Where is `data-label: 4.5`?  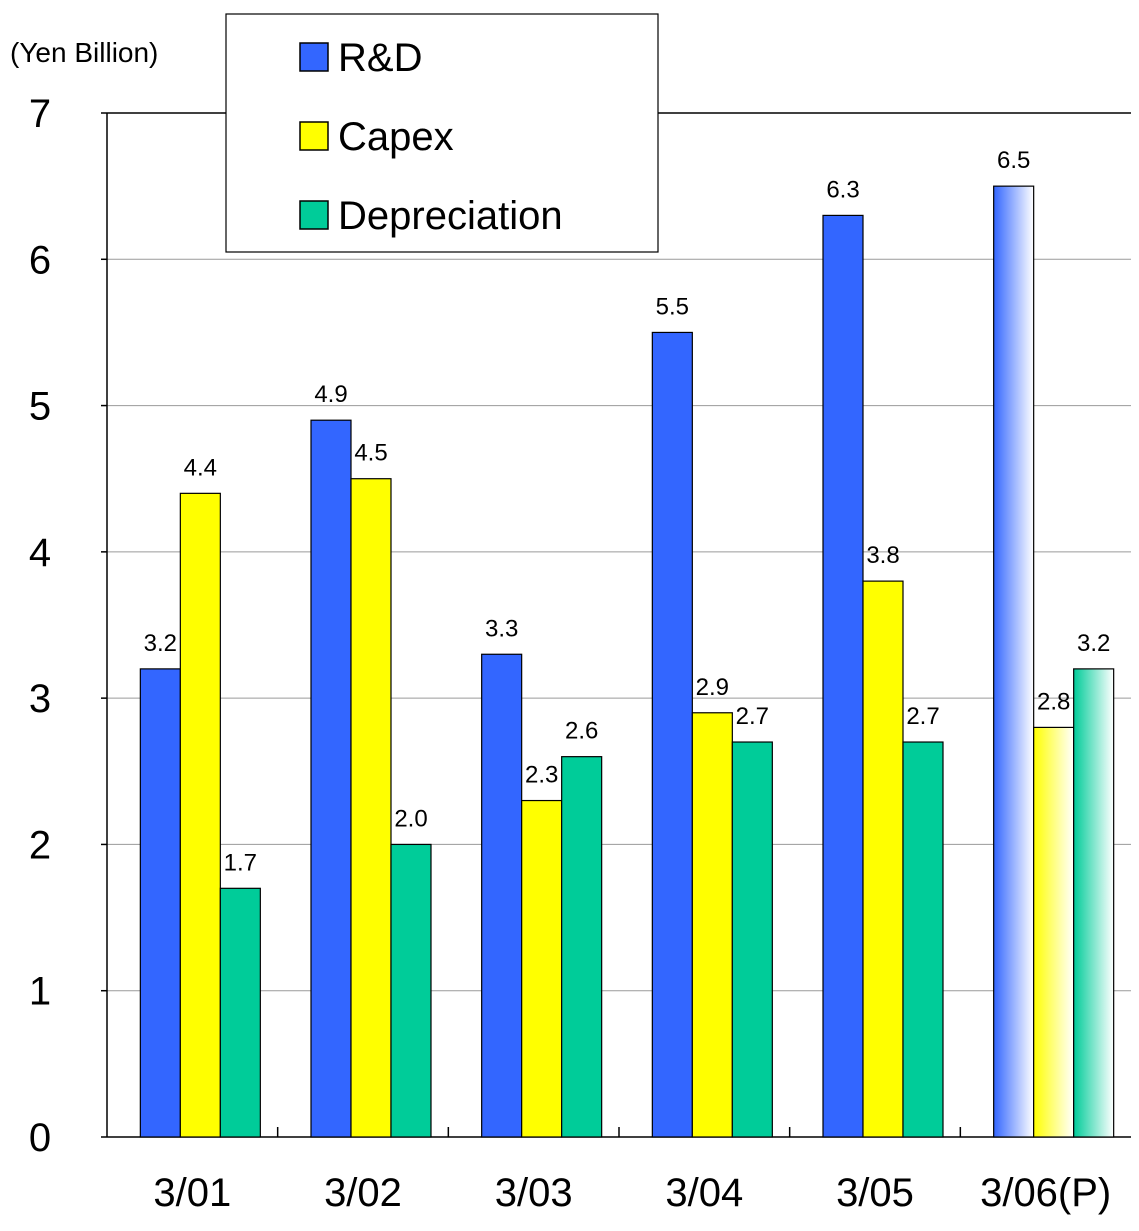 data-label: 4.5 is located at coordinates (370, 453).